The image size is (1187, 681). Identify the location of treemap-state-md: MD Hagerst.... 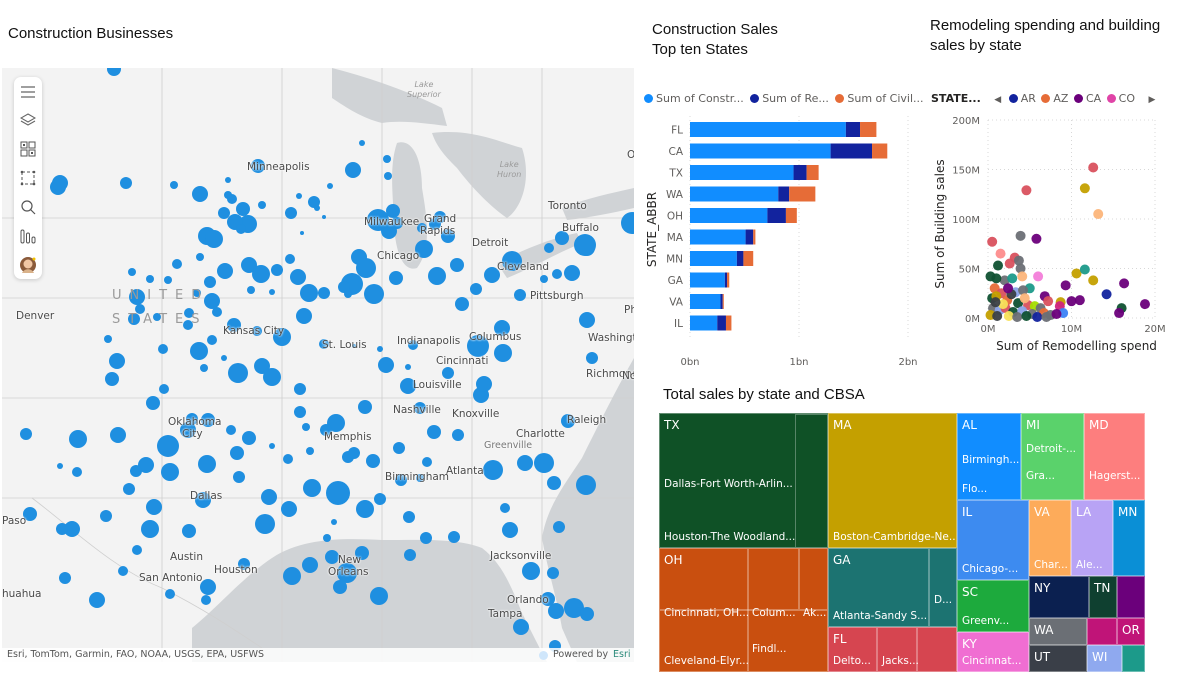
(1114, 456).